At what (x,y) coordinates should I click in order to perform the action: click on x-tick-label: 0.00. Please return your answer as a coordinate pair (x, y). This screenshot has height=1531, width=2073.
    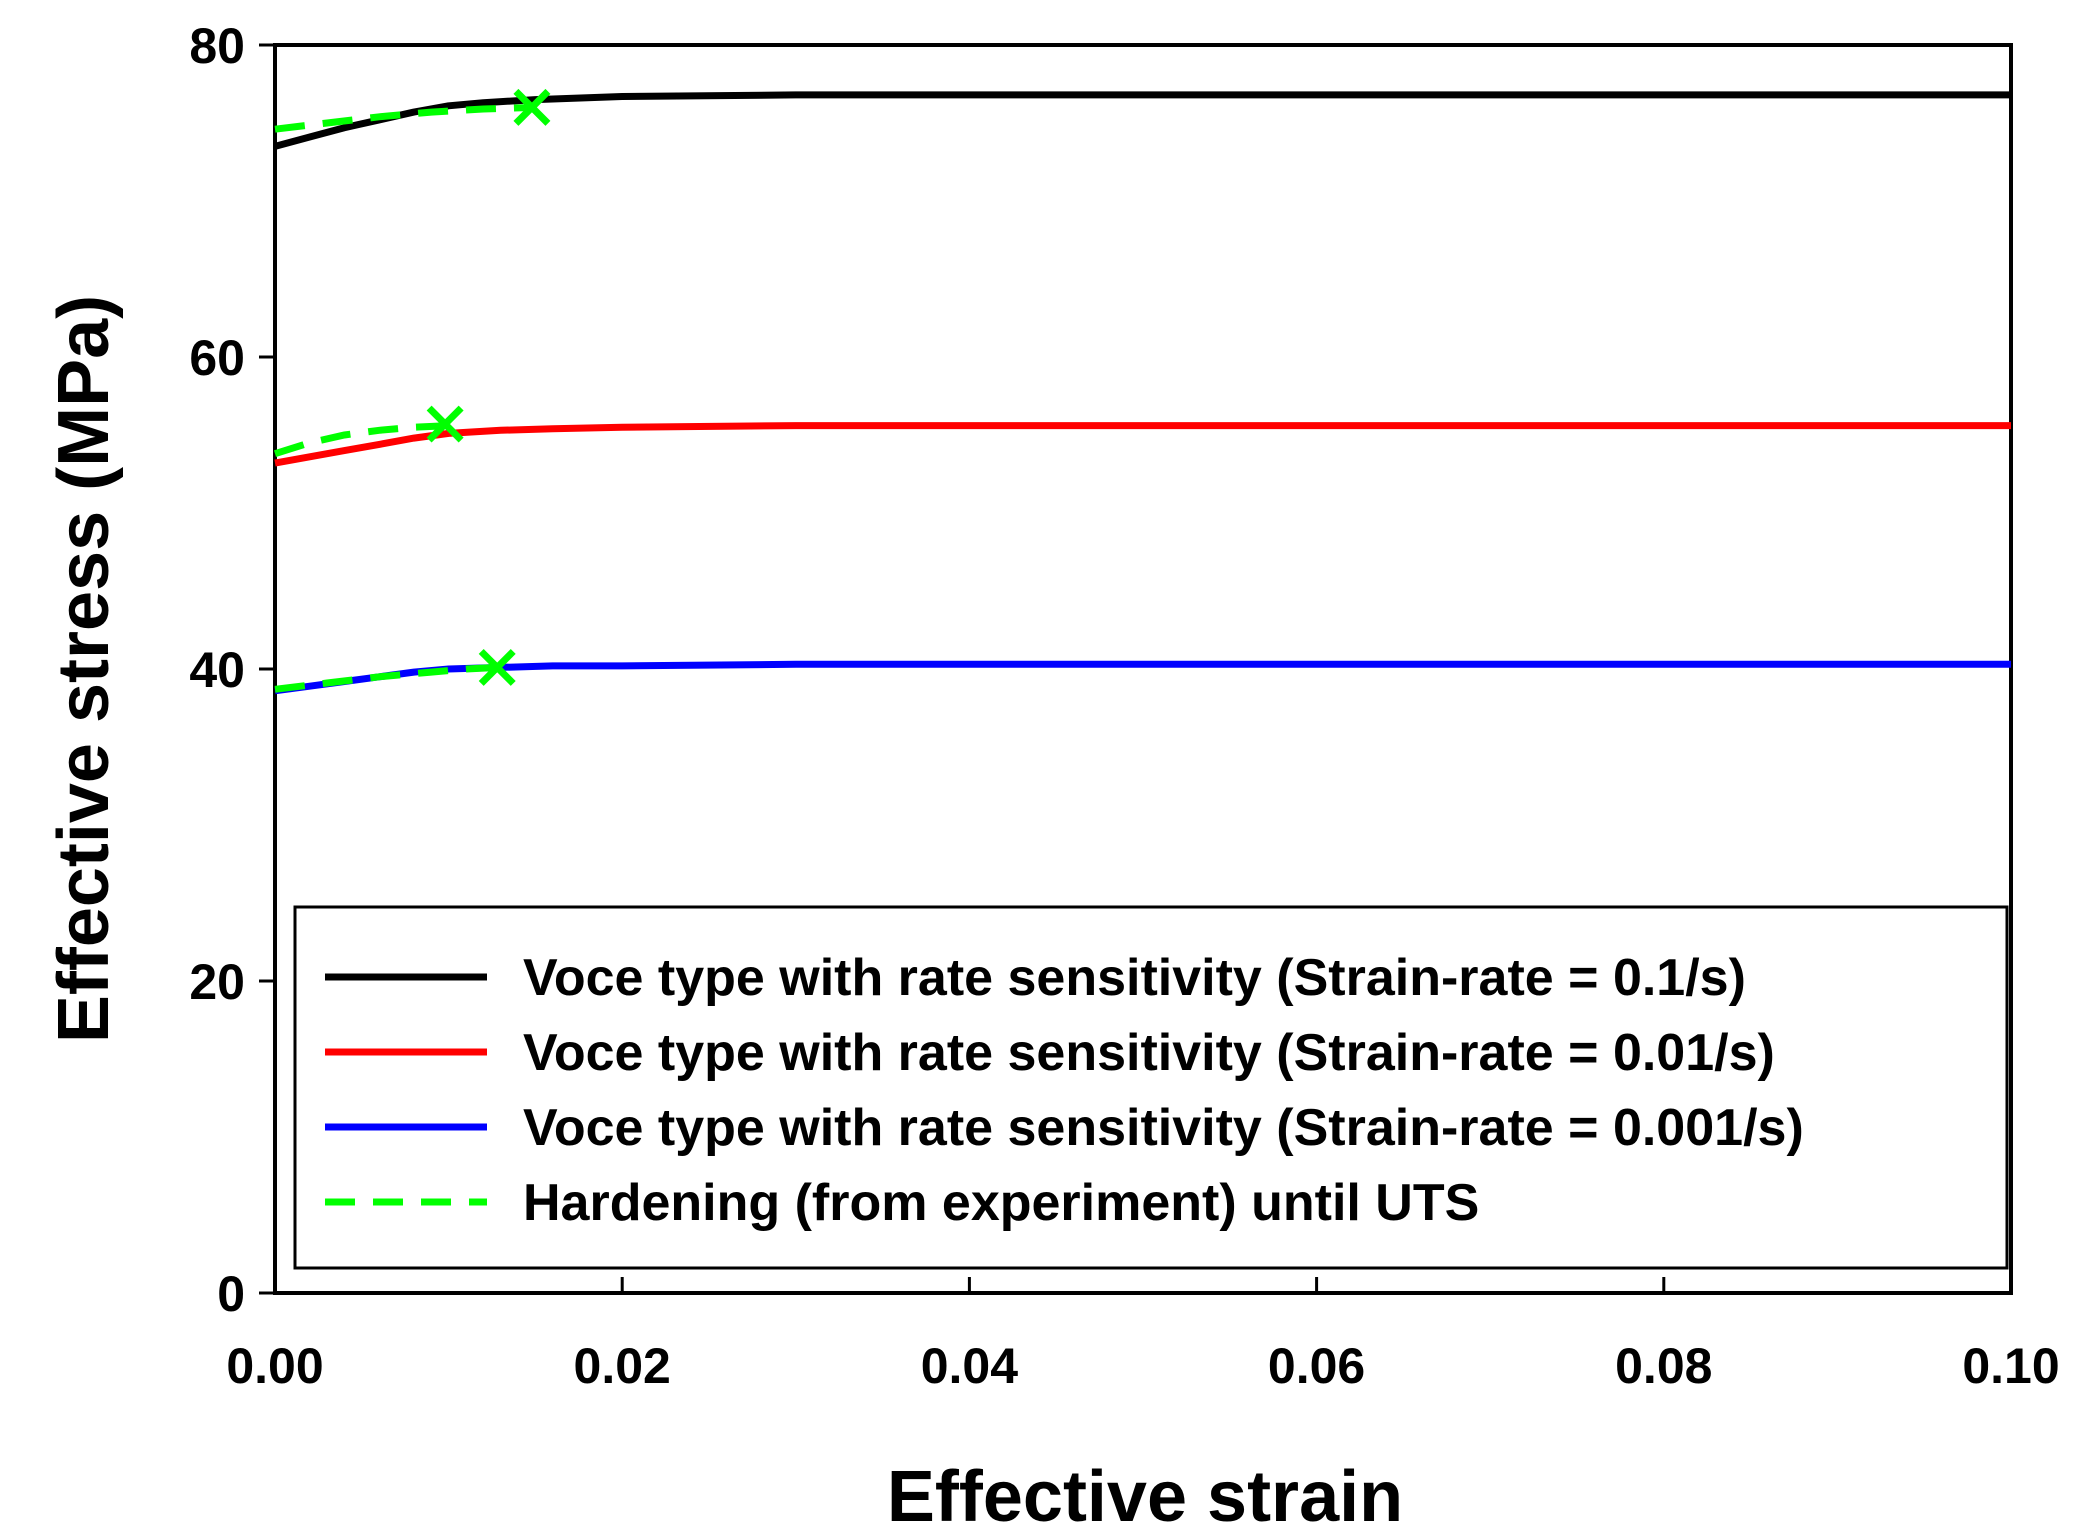
    Looking at the image, I should click on (274, 1366).